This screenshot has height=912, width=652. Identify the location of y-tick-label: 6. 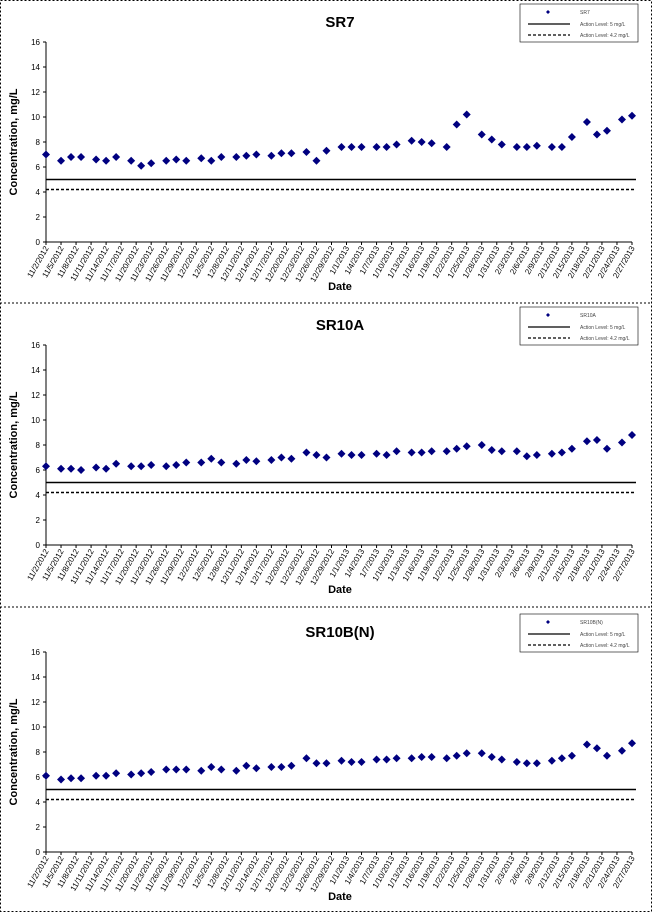
(38, 470).